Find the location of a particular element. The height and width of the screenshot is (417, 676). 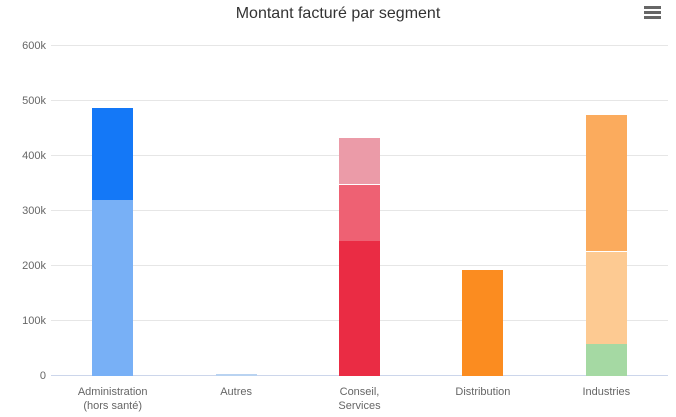

x-axis-label: Distribution is located at coordinates (483, 392).